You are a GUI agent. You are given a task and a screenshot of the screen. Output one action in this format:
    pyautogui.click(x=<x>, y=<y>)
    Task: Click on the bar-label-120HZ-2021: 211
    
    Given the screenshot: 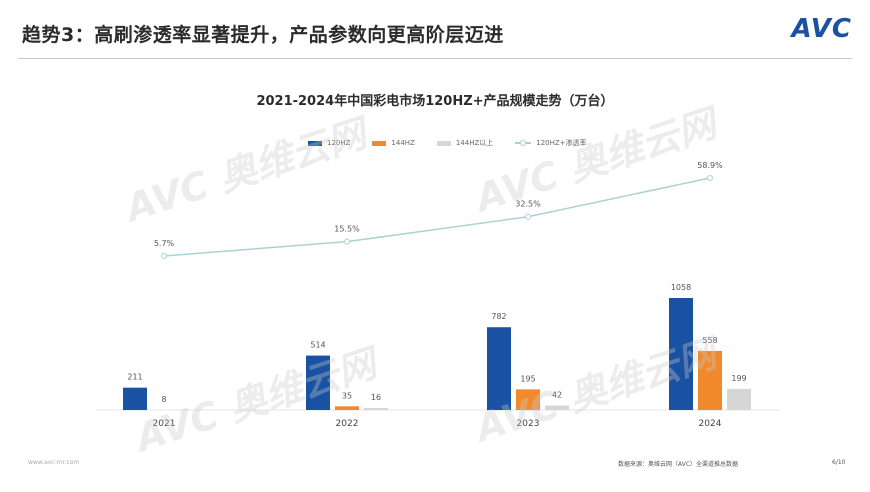 What is the action you would take?
    pyautogui.click(x=134, y=377)
    